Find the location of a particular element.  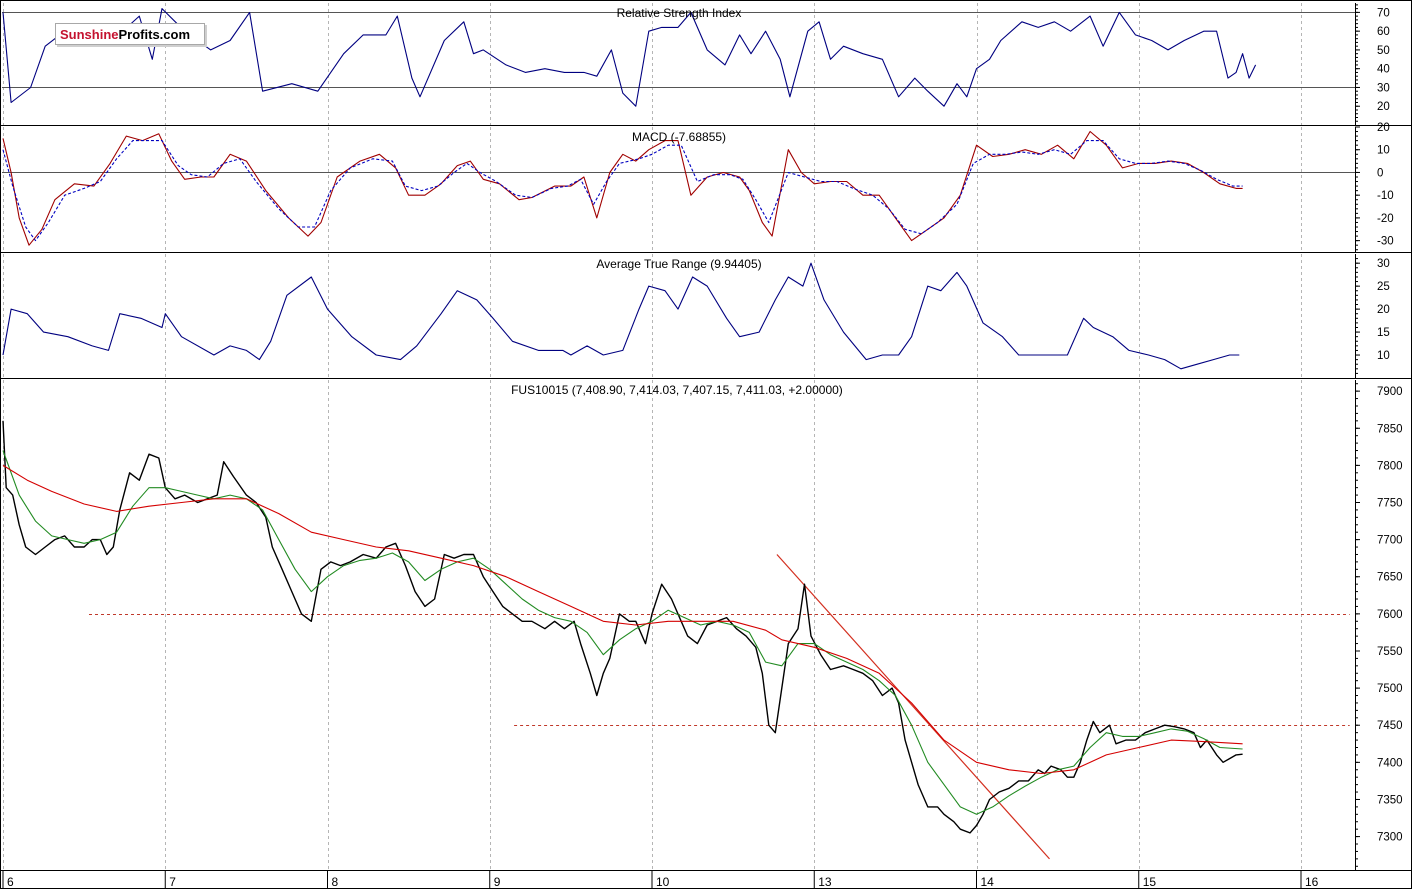

x-tick-label: 14 is located at coordinates (988, 882).